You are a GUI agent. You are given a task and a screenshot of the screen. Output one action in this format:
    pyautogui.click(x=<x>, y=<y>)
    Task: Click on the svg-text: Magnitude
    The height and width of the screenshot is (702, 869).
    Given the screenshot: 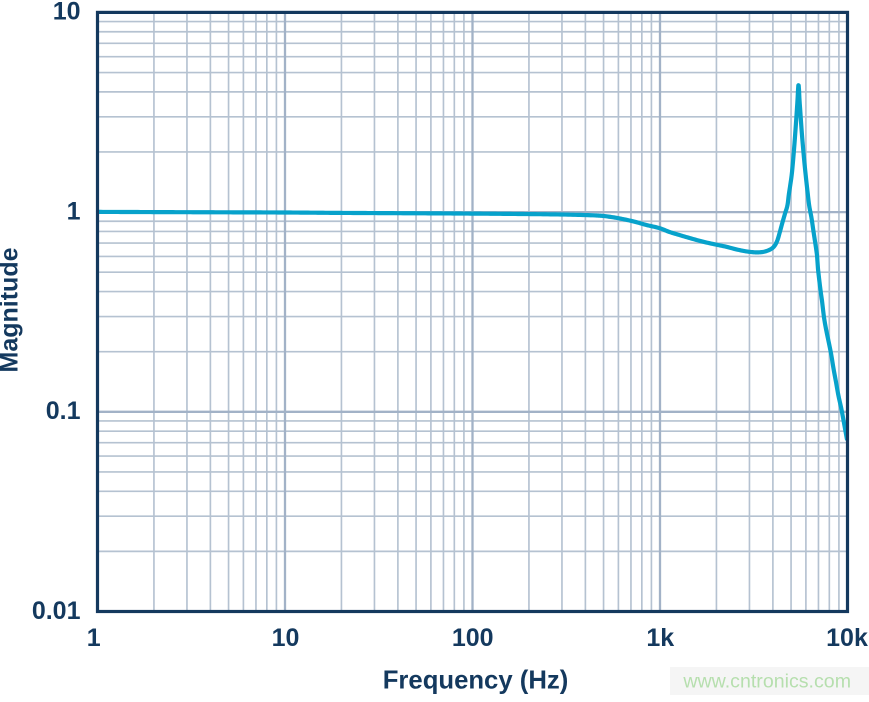 What is the action you would take?
    pyautogui.click(x=12, y=309)
    